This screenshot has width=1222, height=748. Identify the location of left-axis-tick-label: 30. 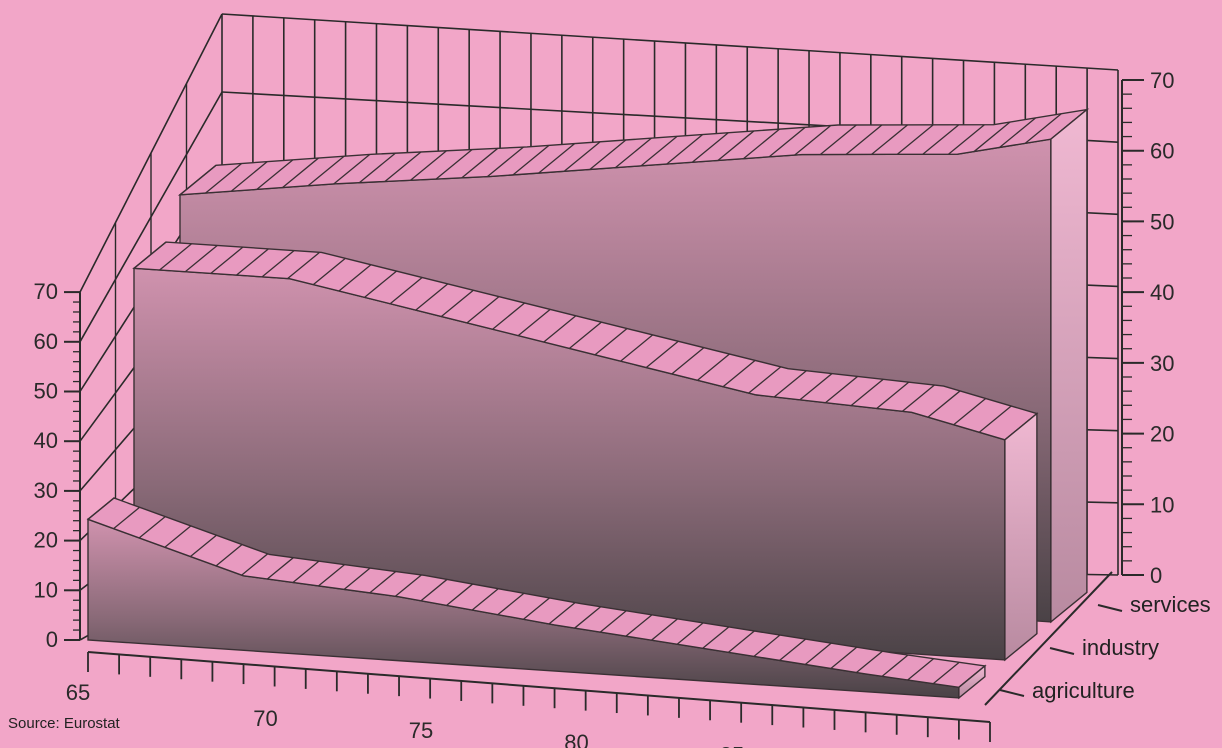
(46, 490).